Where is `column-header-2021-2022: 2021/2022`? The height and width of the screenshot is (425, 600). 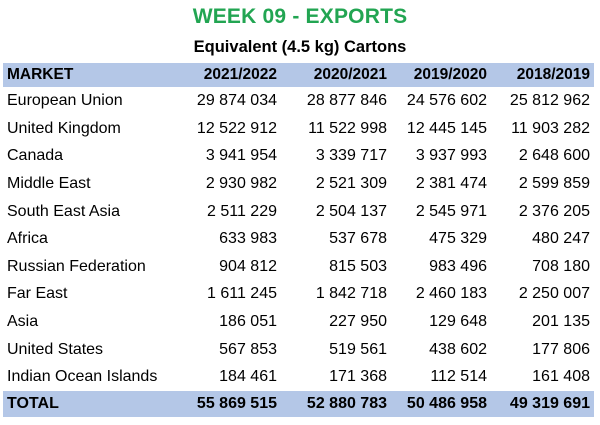
column-header-2021-2022: 2021/2022 is located at coordinates (231, 75).